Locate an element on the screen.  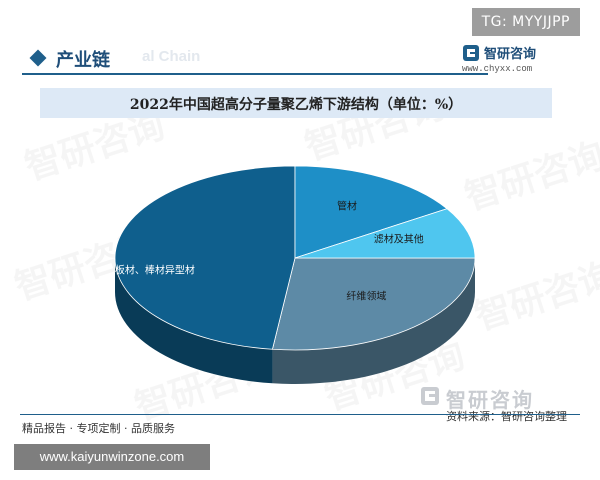
section-ghost-text: al Chain is located at coordinates (171, 56).